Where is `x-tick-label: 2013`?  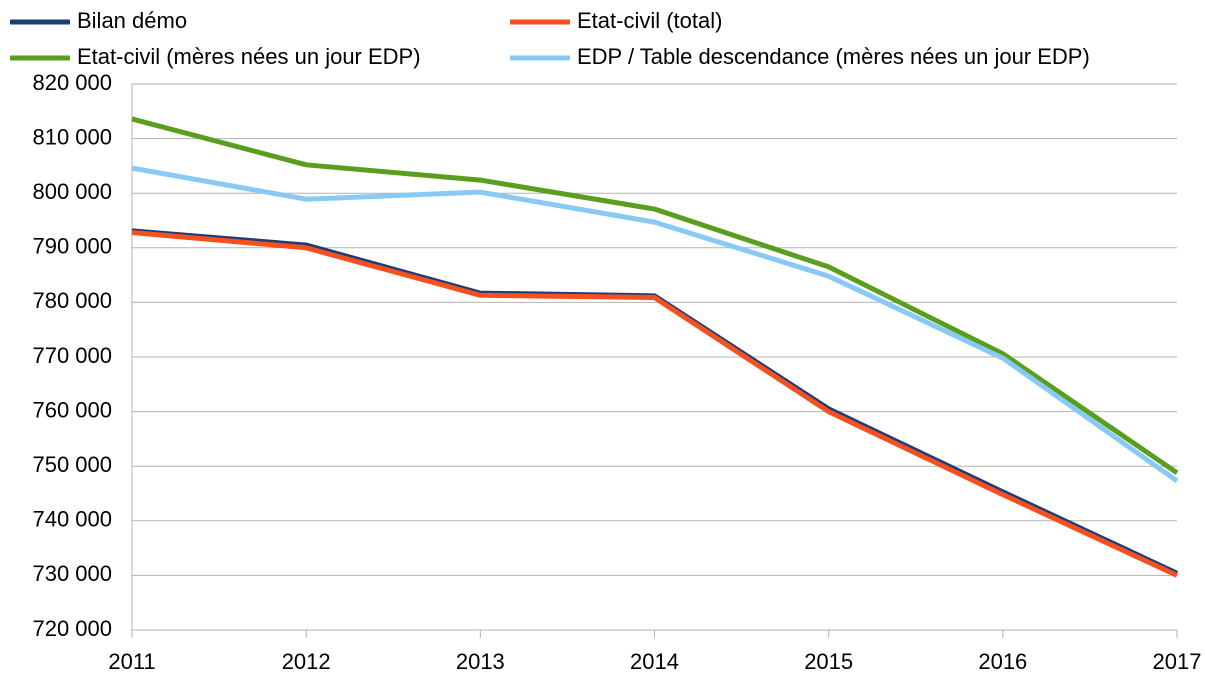
x-tick-label: 2013 is located at coordinates (480, 661).